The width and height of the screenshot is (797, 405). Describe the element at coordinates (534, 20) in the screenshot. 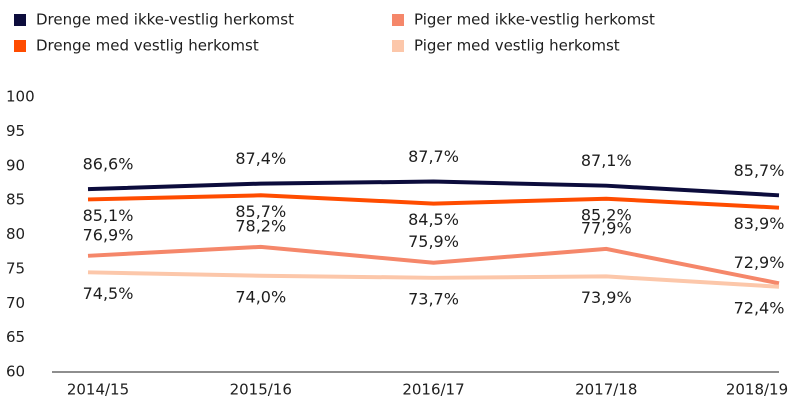

I see `legend-label: Piger med ikke-vestlig herkomst` at that location.